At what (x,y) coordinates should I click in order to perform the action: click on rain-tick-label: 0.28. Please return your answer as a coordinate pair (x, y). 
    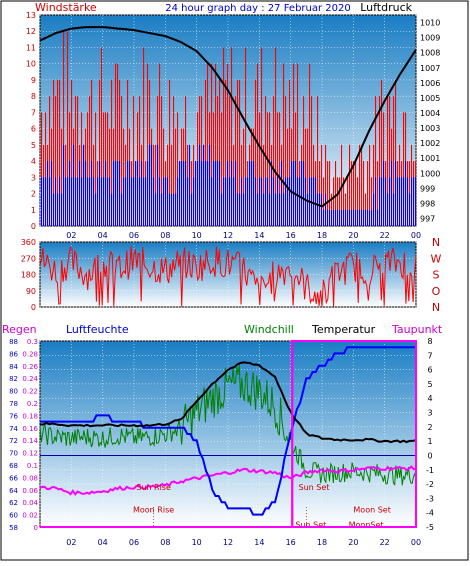
    Looking at the image, I should click on (30, 354).